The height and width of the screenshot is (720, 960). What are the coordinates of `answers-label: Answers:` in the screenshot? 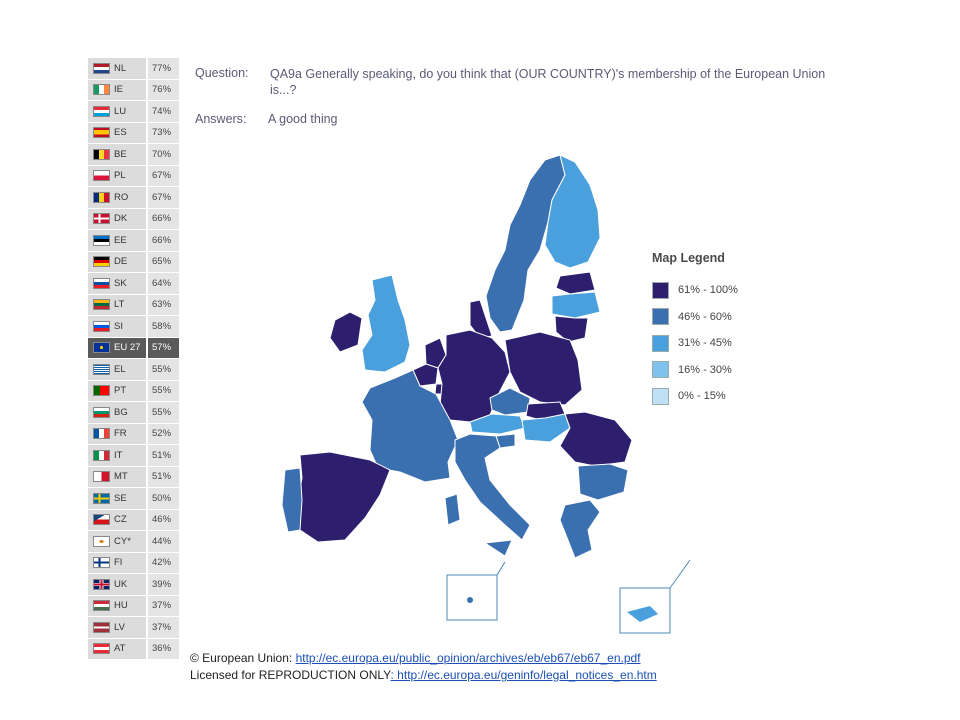 It's located at (221, 119).